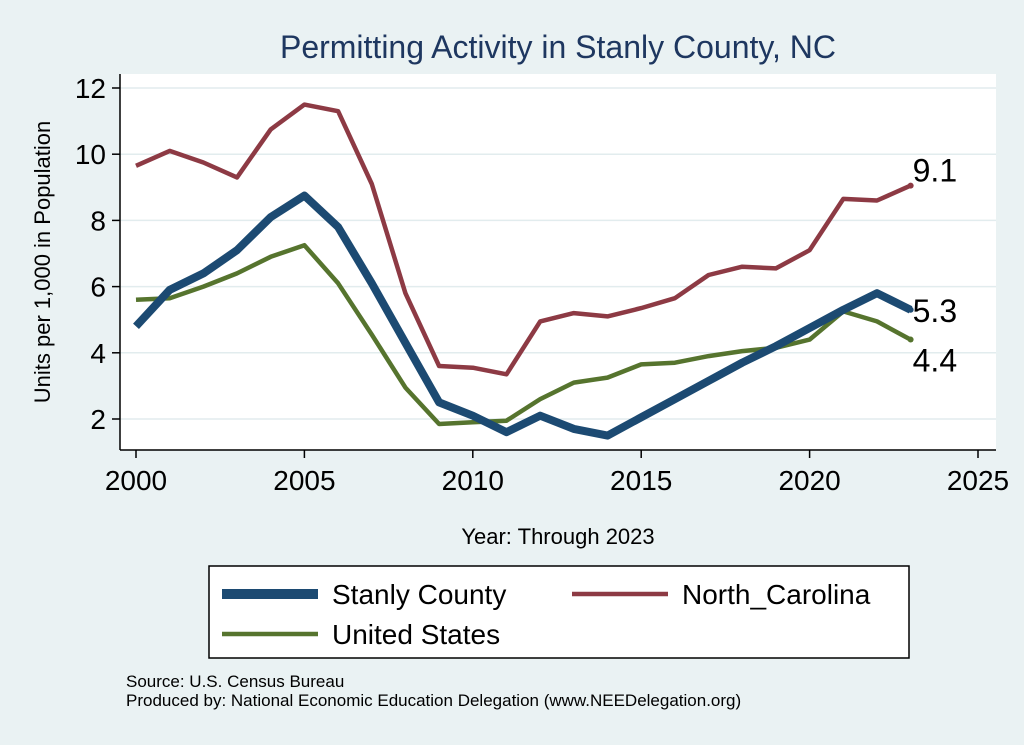  I want to click on end-label-0: 5.3, so click(935, 311).